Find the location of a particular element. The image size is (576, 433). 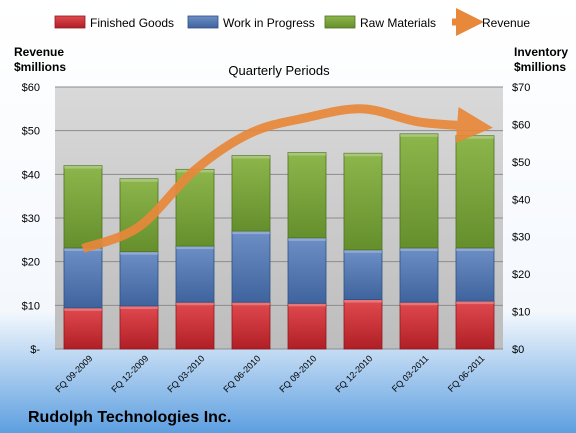

y-left-tick-label: $60 is located at coordinates (31, 88).